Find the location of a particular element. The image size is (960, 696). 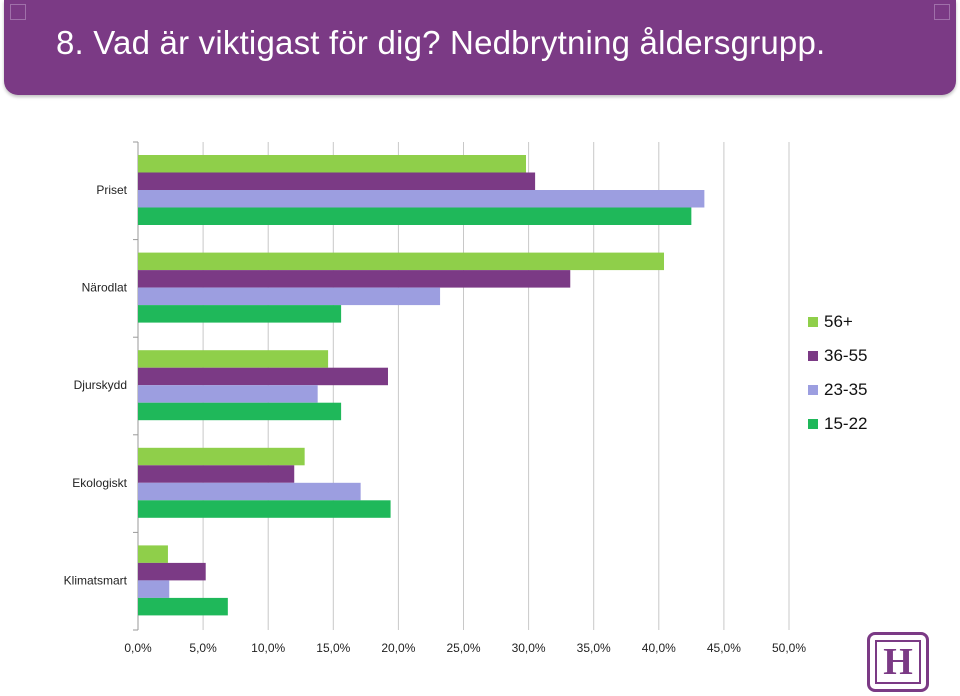

category-label: Djurskydd is located at coordinates (100, 385).